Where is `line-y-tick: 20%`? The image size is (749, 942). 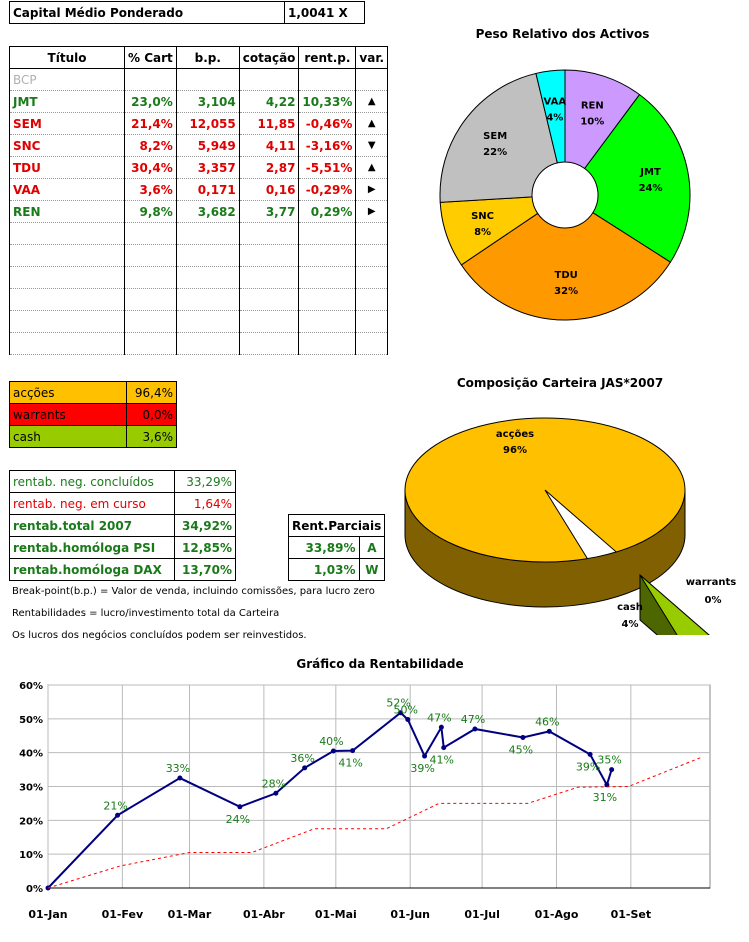 line-y-tick: 20% is located at coordinates (31, 821).